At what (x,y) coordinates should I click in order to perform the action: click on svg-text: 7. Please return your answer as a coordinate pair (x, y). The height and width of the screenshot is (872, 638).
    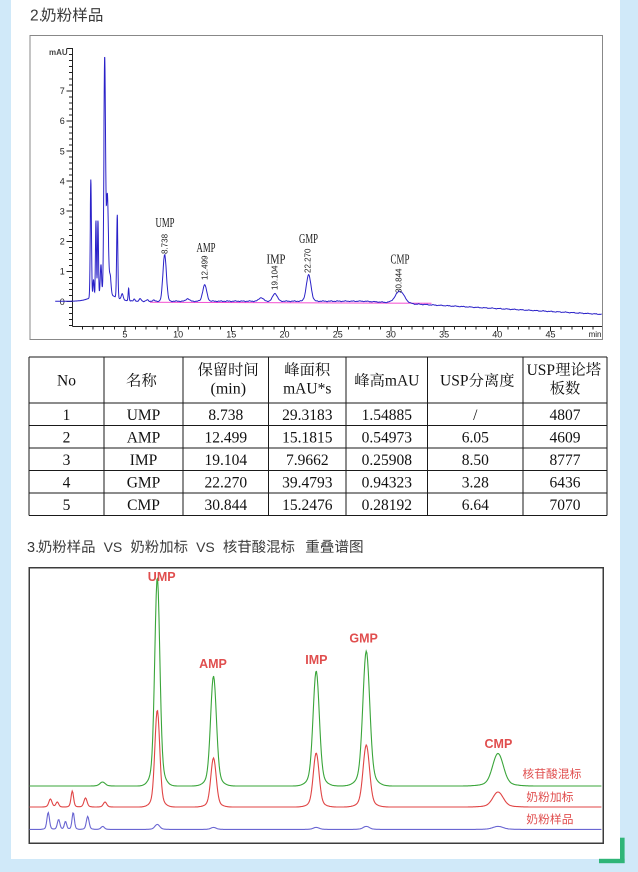
    Looking at the image, I should click on (62, 91).